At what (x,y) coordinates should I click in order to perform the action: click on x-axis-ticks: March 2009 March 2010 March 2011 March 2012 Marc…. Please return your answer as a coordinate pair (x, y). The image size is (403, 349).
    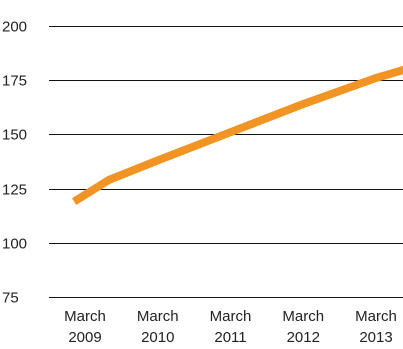
    Looking at the image, I should click on (230, 327).